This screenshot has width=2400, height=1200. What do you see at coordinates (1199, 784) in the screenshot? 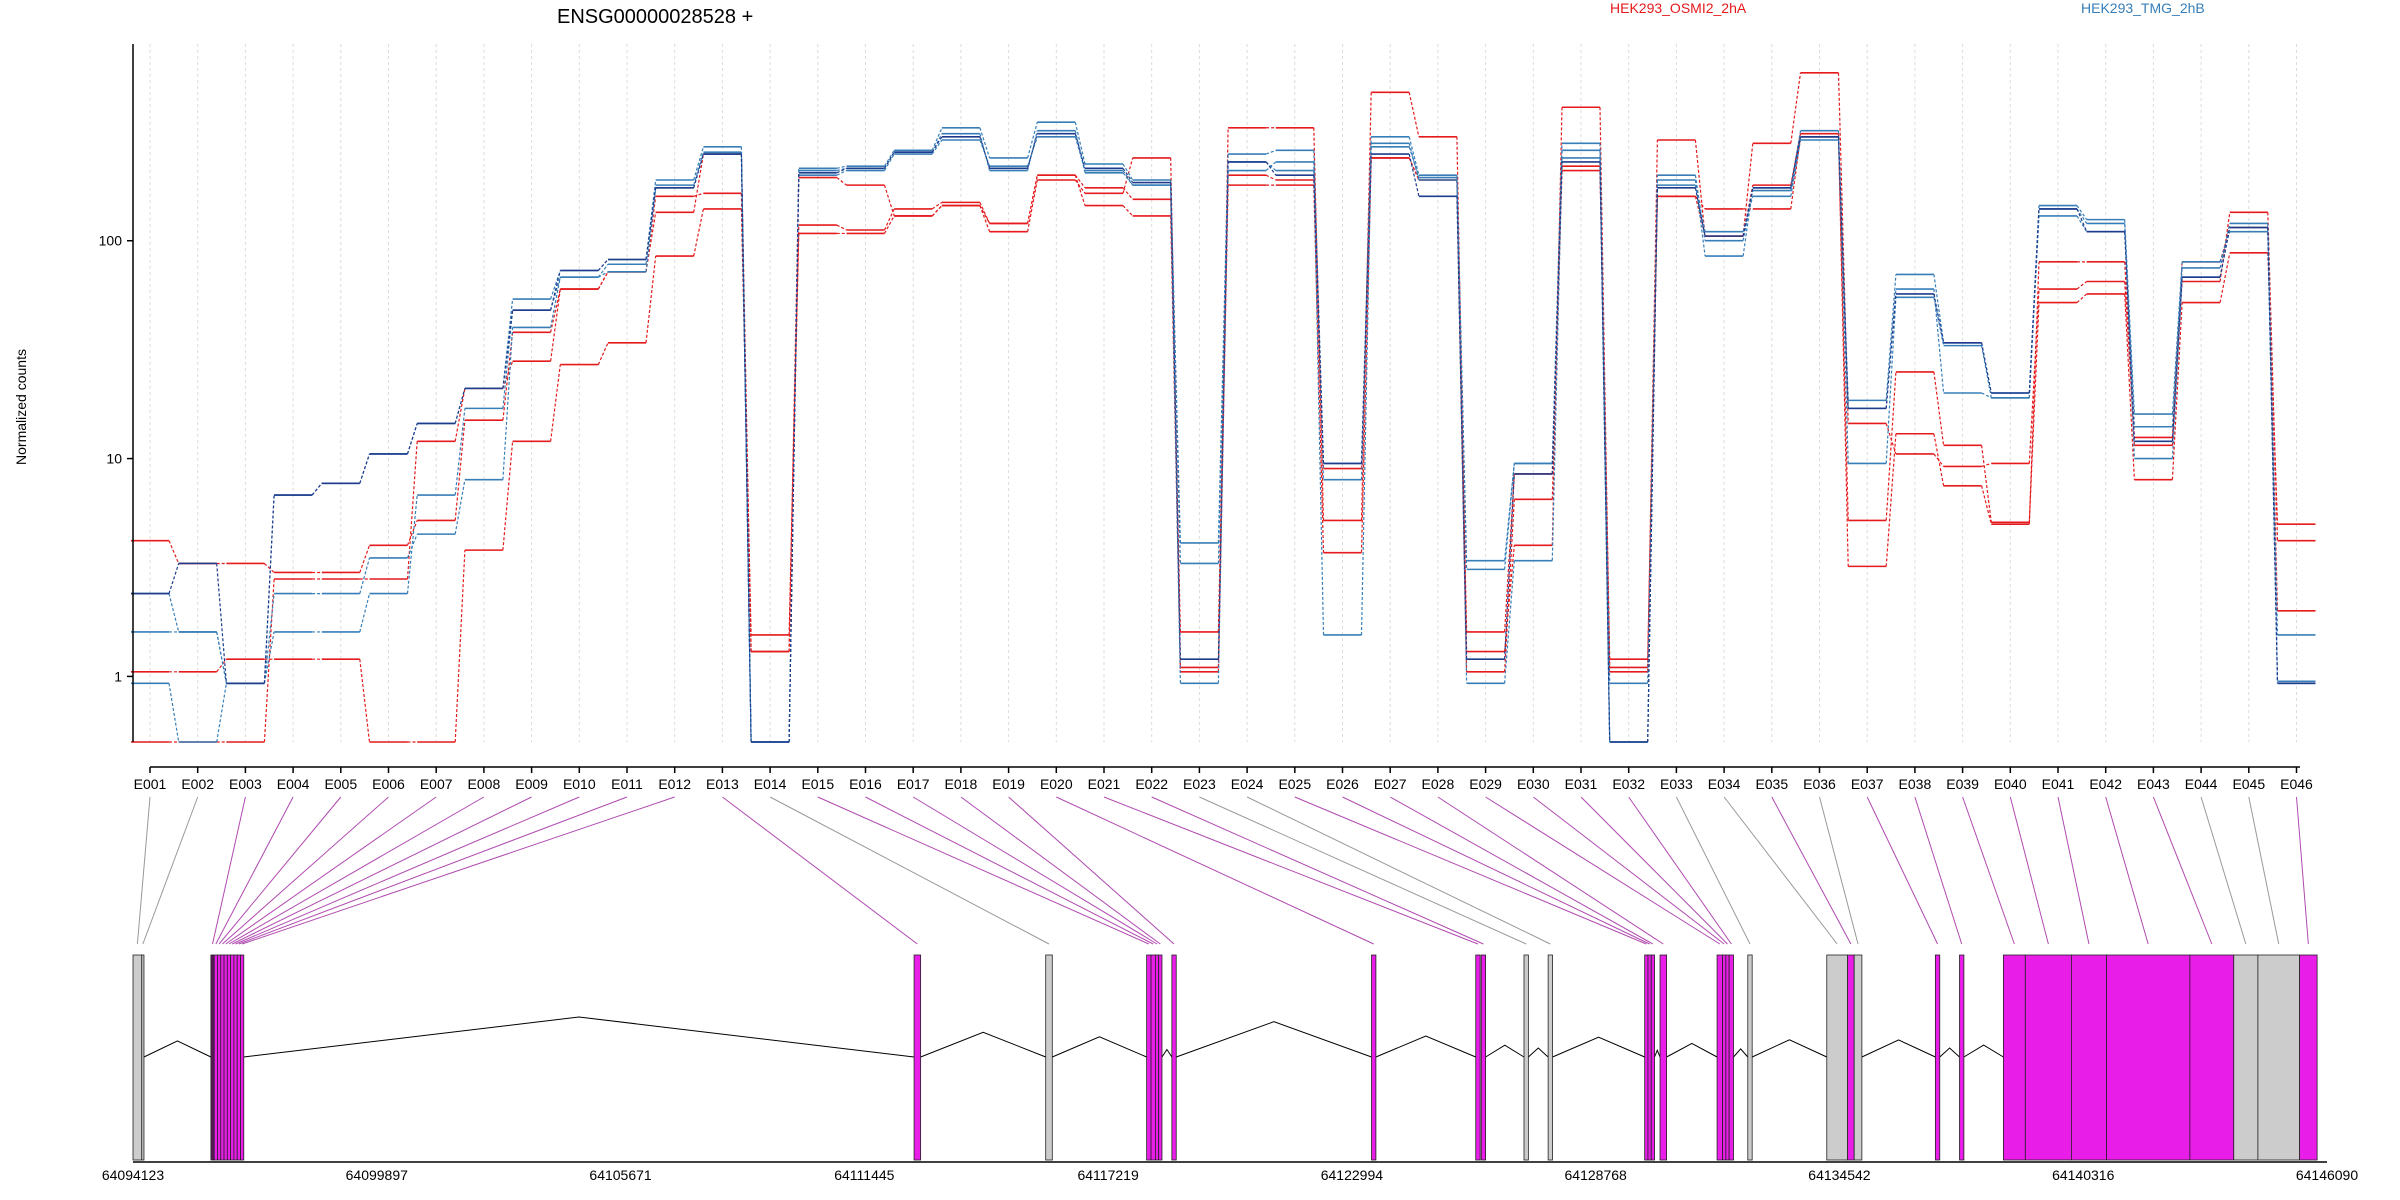
I see `x-tick-label: E023` at bounding box center [1199, 784].